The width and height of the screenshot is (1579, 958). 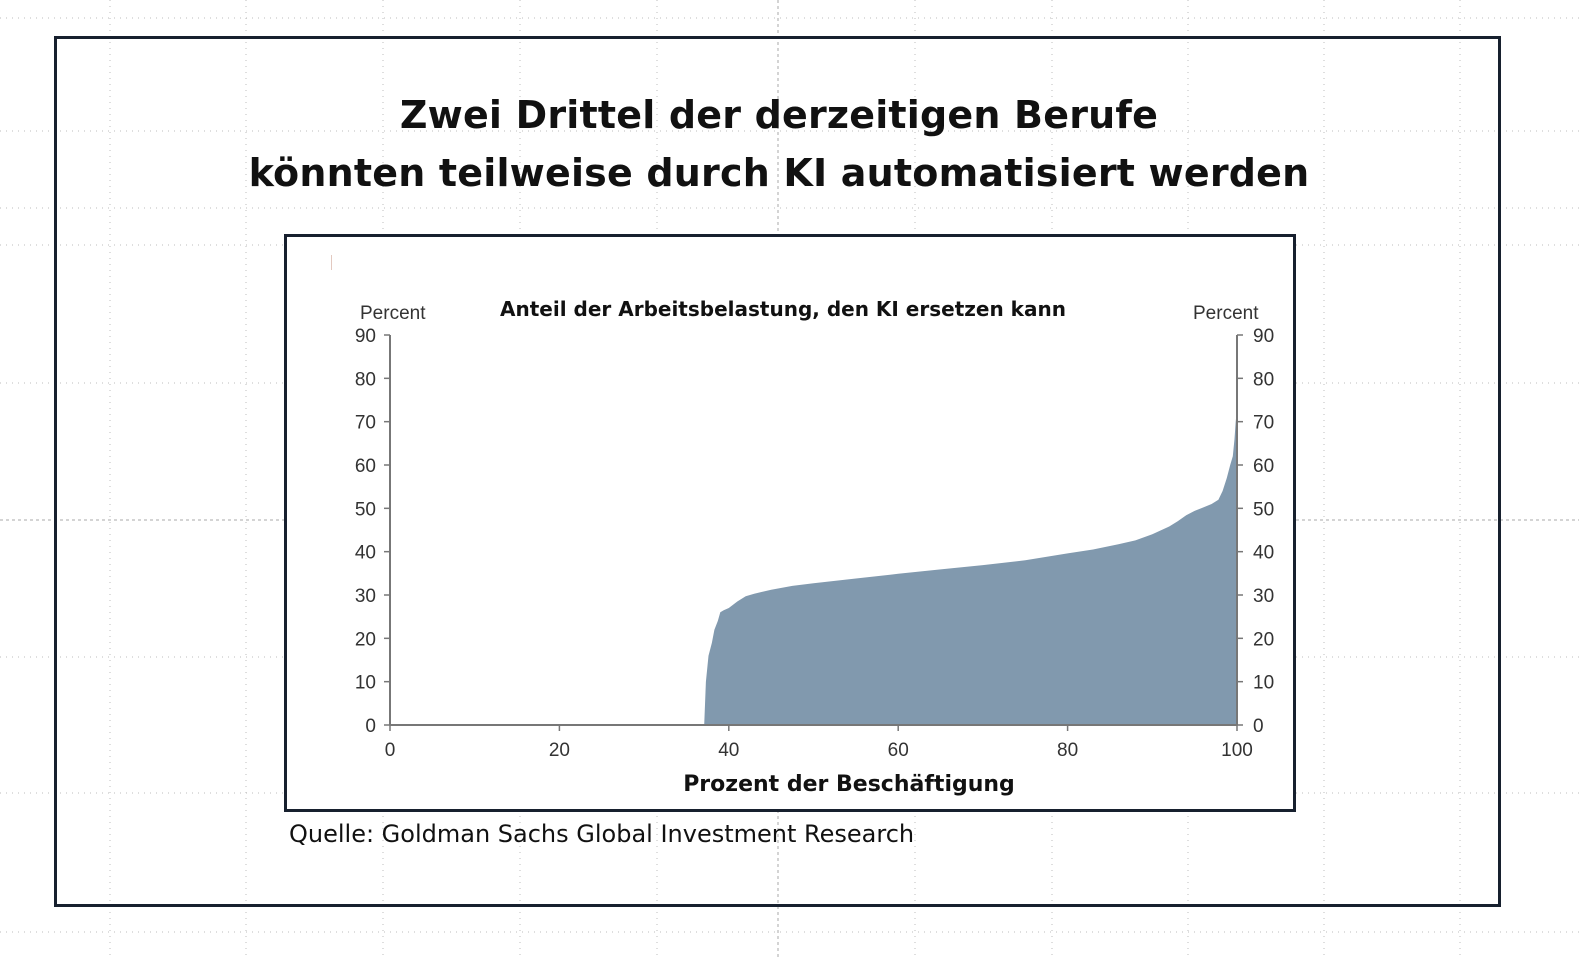 I want to click on left-y-tick-label-70: 70, so click(x=365, y=423).